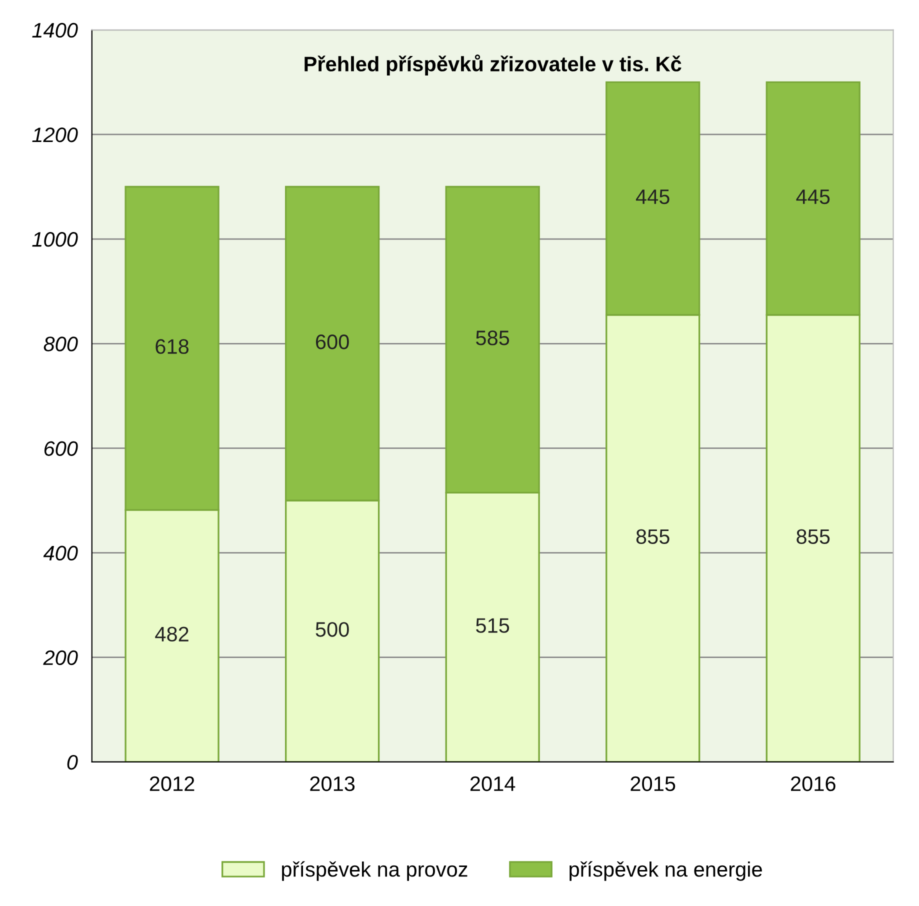 The height and width of the screenshot is (906, 919). What do you see at coordinates (493, 784) in the screenshot?
I see `x-tick-label: 2014` at bounding box center [493, 784].